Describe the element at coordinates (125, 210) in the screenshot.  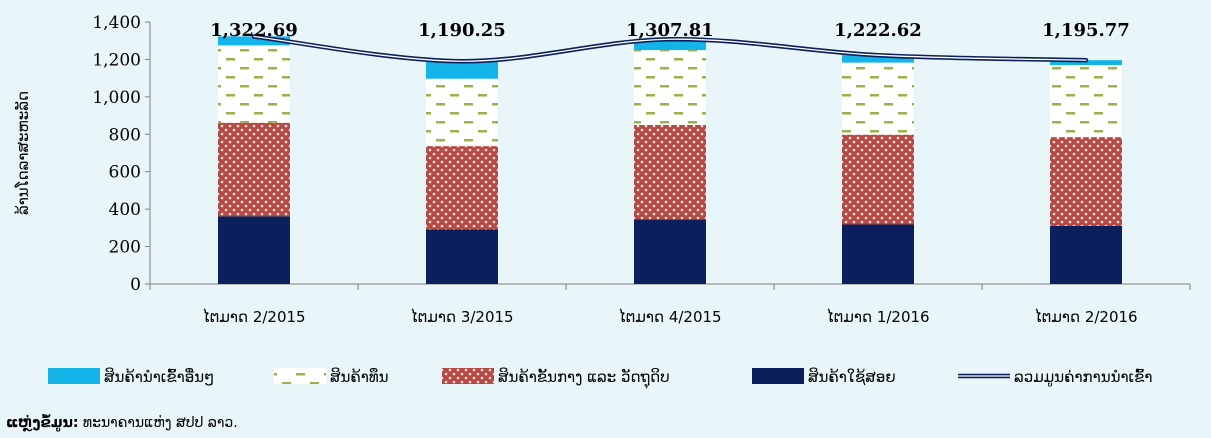
I see `y-tick-label: 400` at that location.